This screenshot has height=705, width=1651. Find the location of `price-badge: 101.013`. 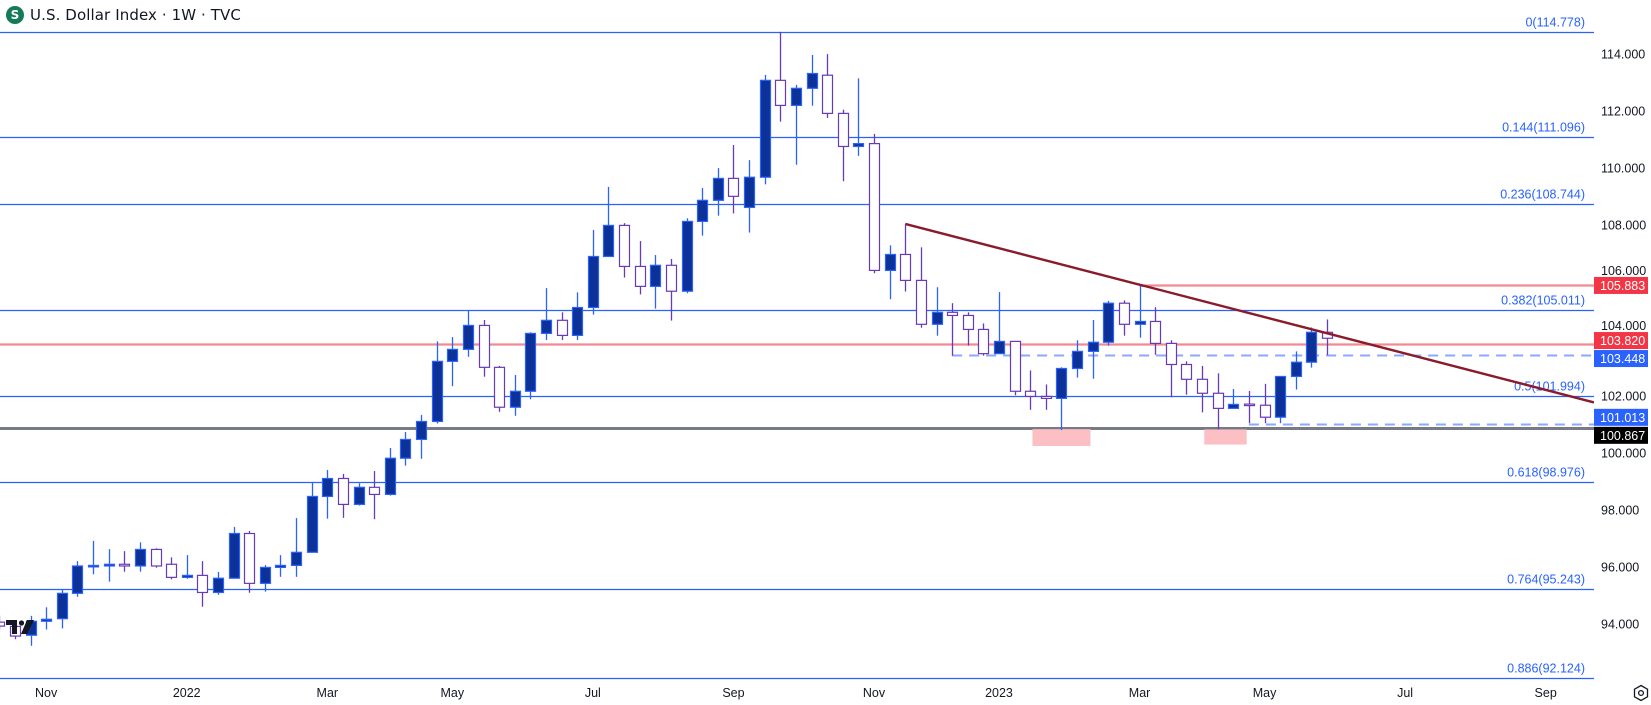

price-badge: 101.013 is located at coordinates (1621, 417).